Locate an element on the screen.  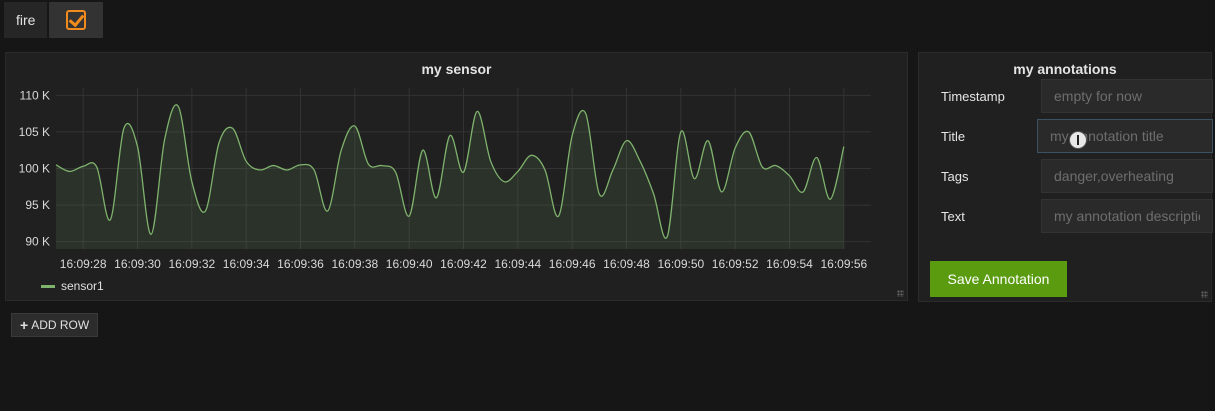
dashboard-title-tab: fire is located at coordinates (26, 20).